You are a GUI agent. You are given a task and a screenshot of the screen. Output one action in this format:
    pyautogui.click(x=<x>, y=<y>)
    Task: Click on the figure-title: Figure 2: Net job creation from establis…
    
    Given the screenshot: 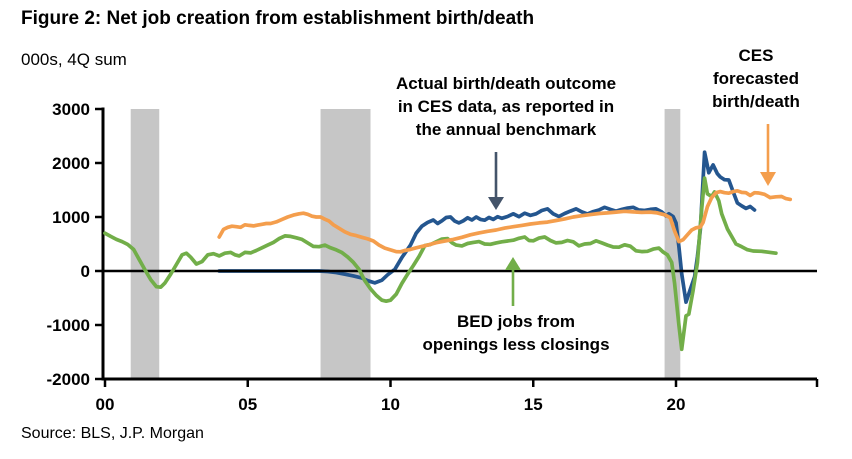 What is the action you would take?
    pyautogui.click(x=278, y=18)
    